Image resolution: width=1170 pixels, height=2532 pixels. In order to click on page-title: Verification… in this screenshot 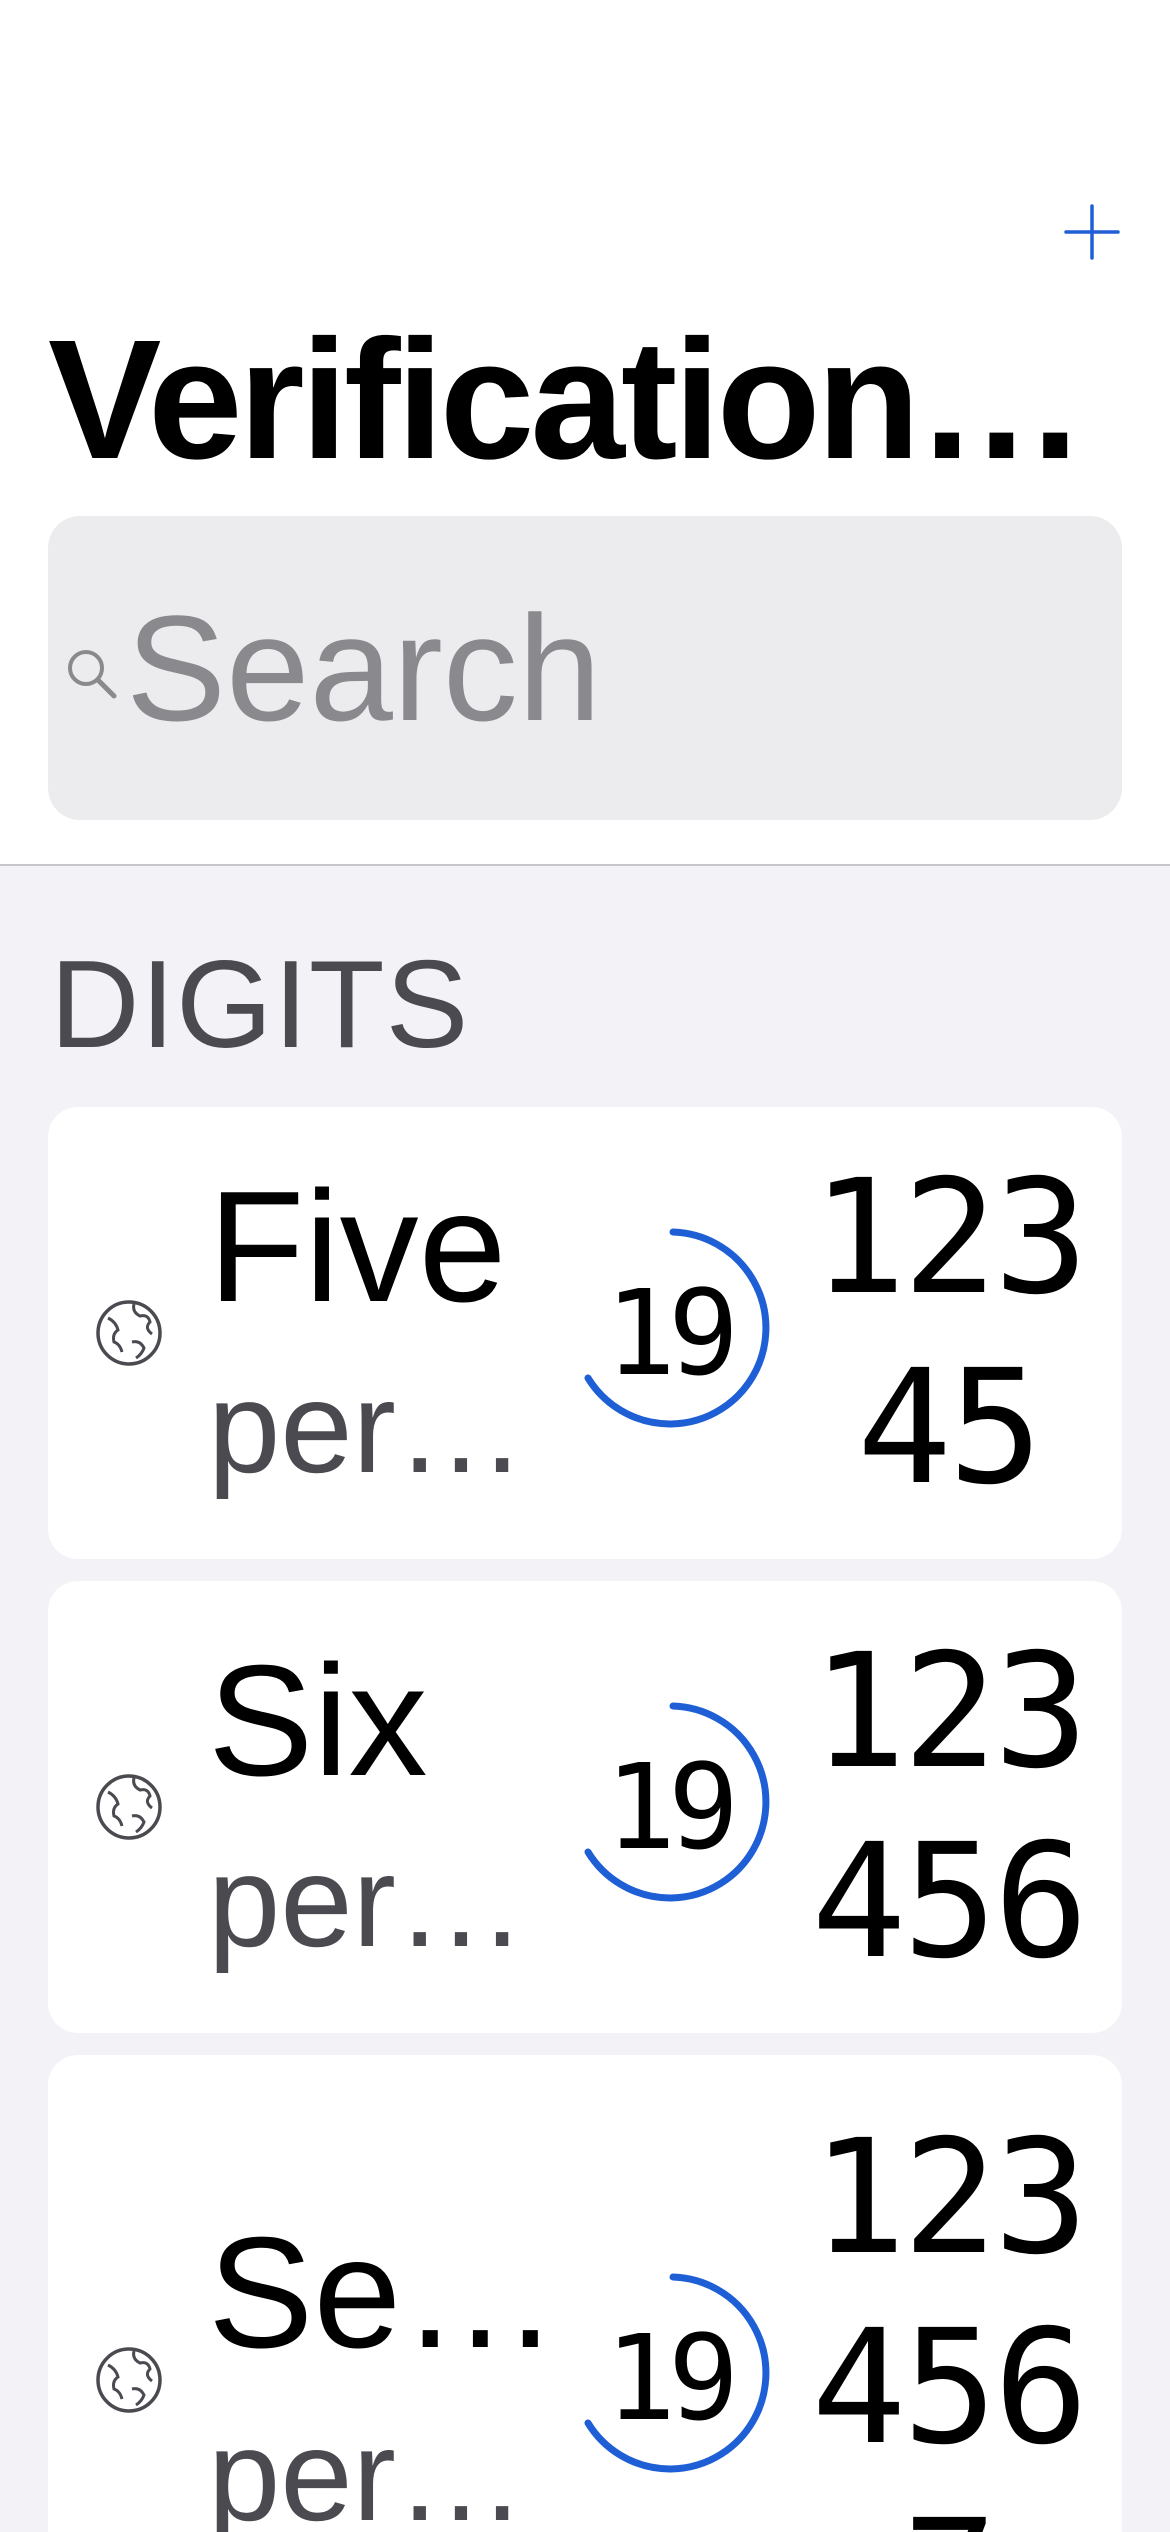, I will do `click(567, 400)`.